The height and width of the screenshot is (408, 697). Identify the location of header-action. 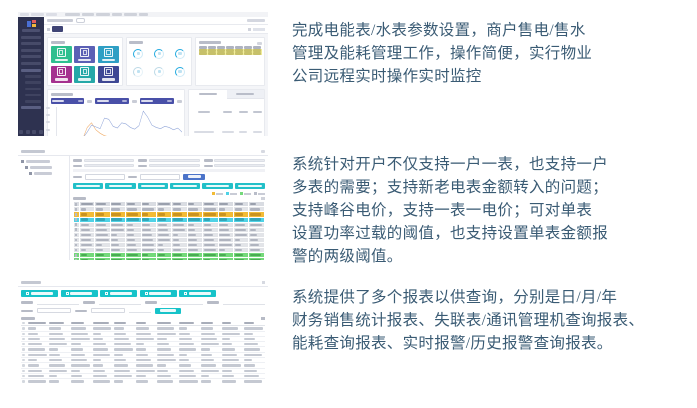
(263, 151).